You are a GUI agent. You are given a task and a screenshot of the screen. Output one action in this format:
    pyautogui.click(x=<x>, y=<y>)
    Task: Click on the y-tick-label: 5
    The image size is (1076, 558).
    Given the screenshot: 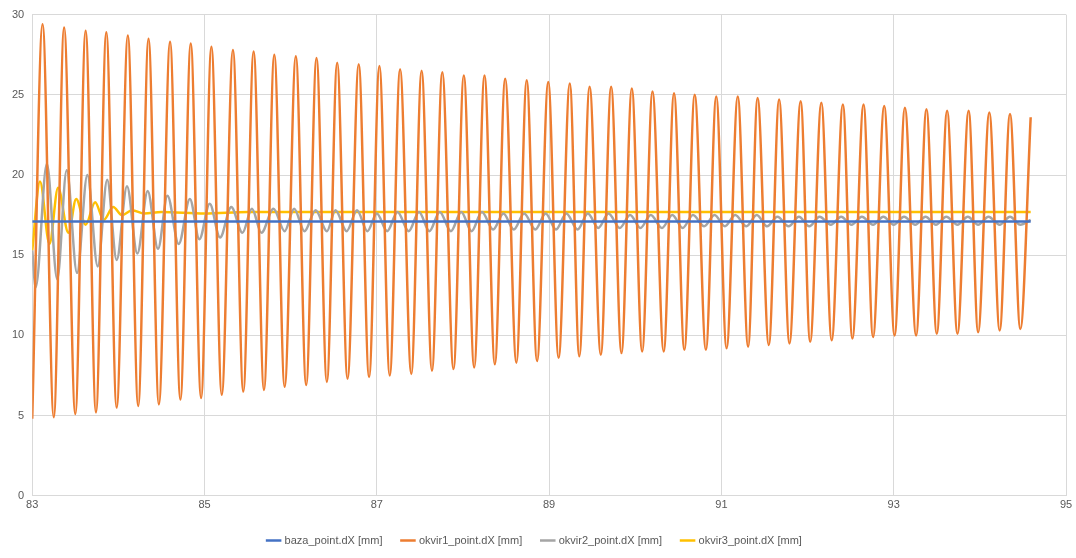 What is the action you would take?
    pyautogui.click(x=21, y=414)
    